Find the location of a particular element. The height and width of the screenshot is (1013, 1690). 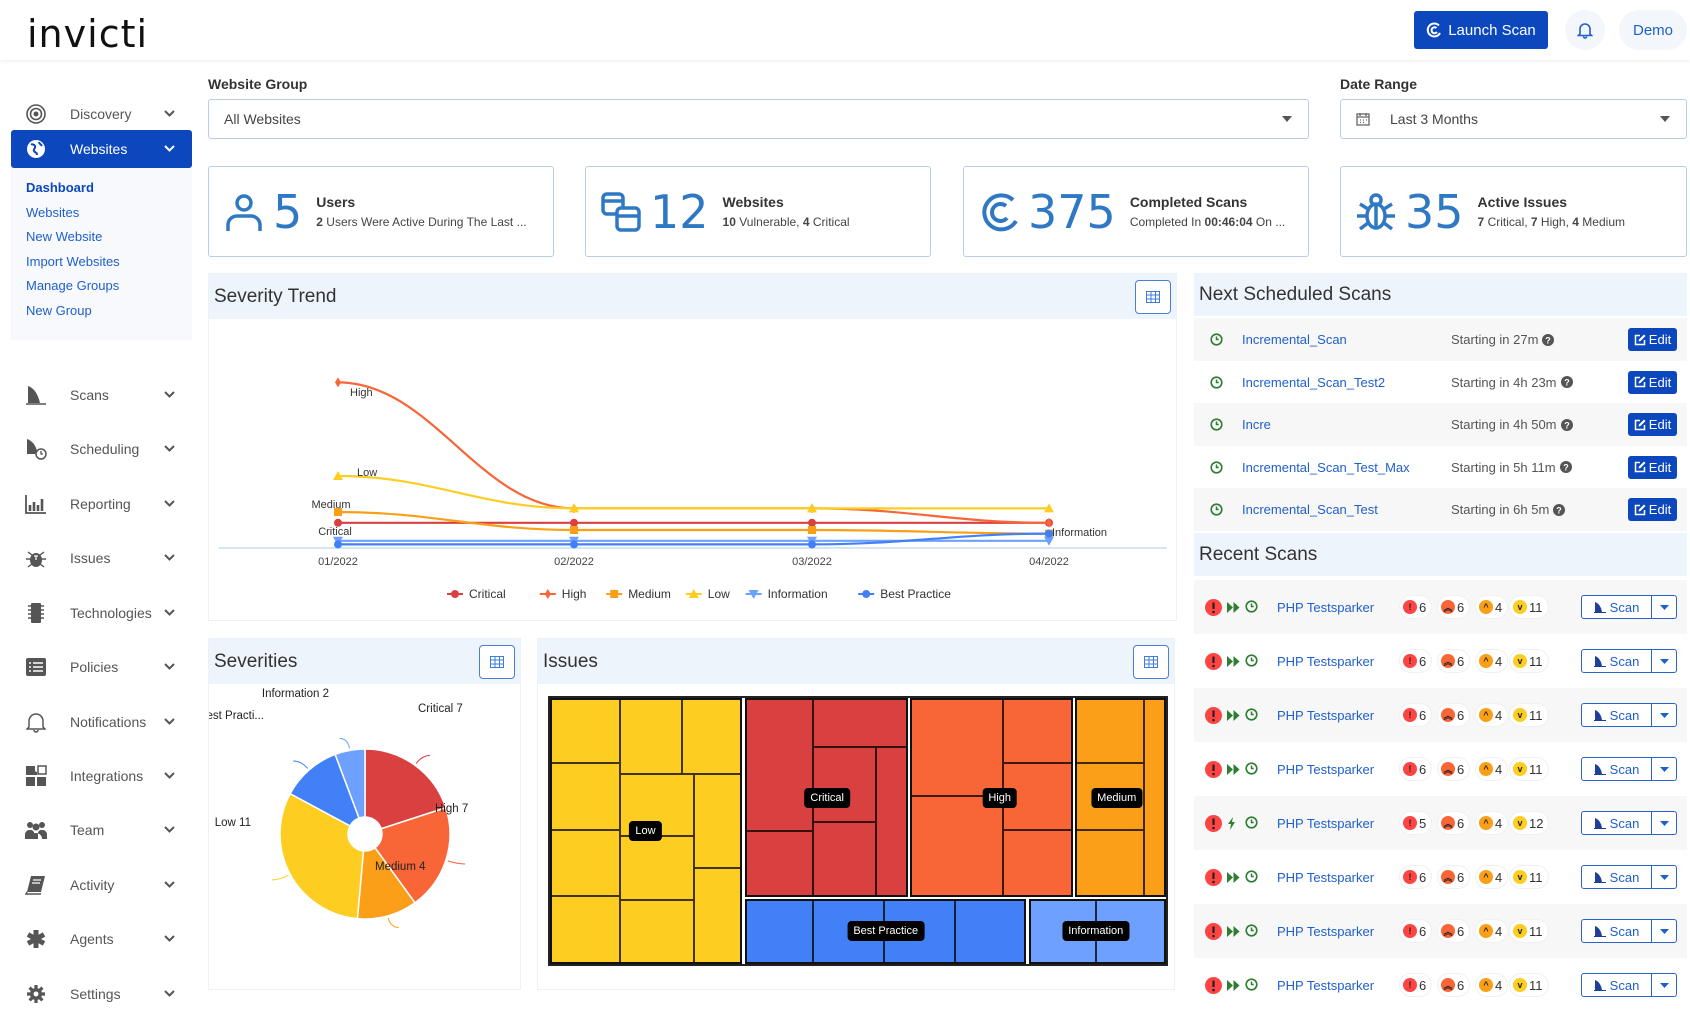

treemap-cell-medium is located at coordinates (1109, 731).